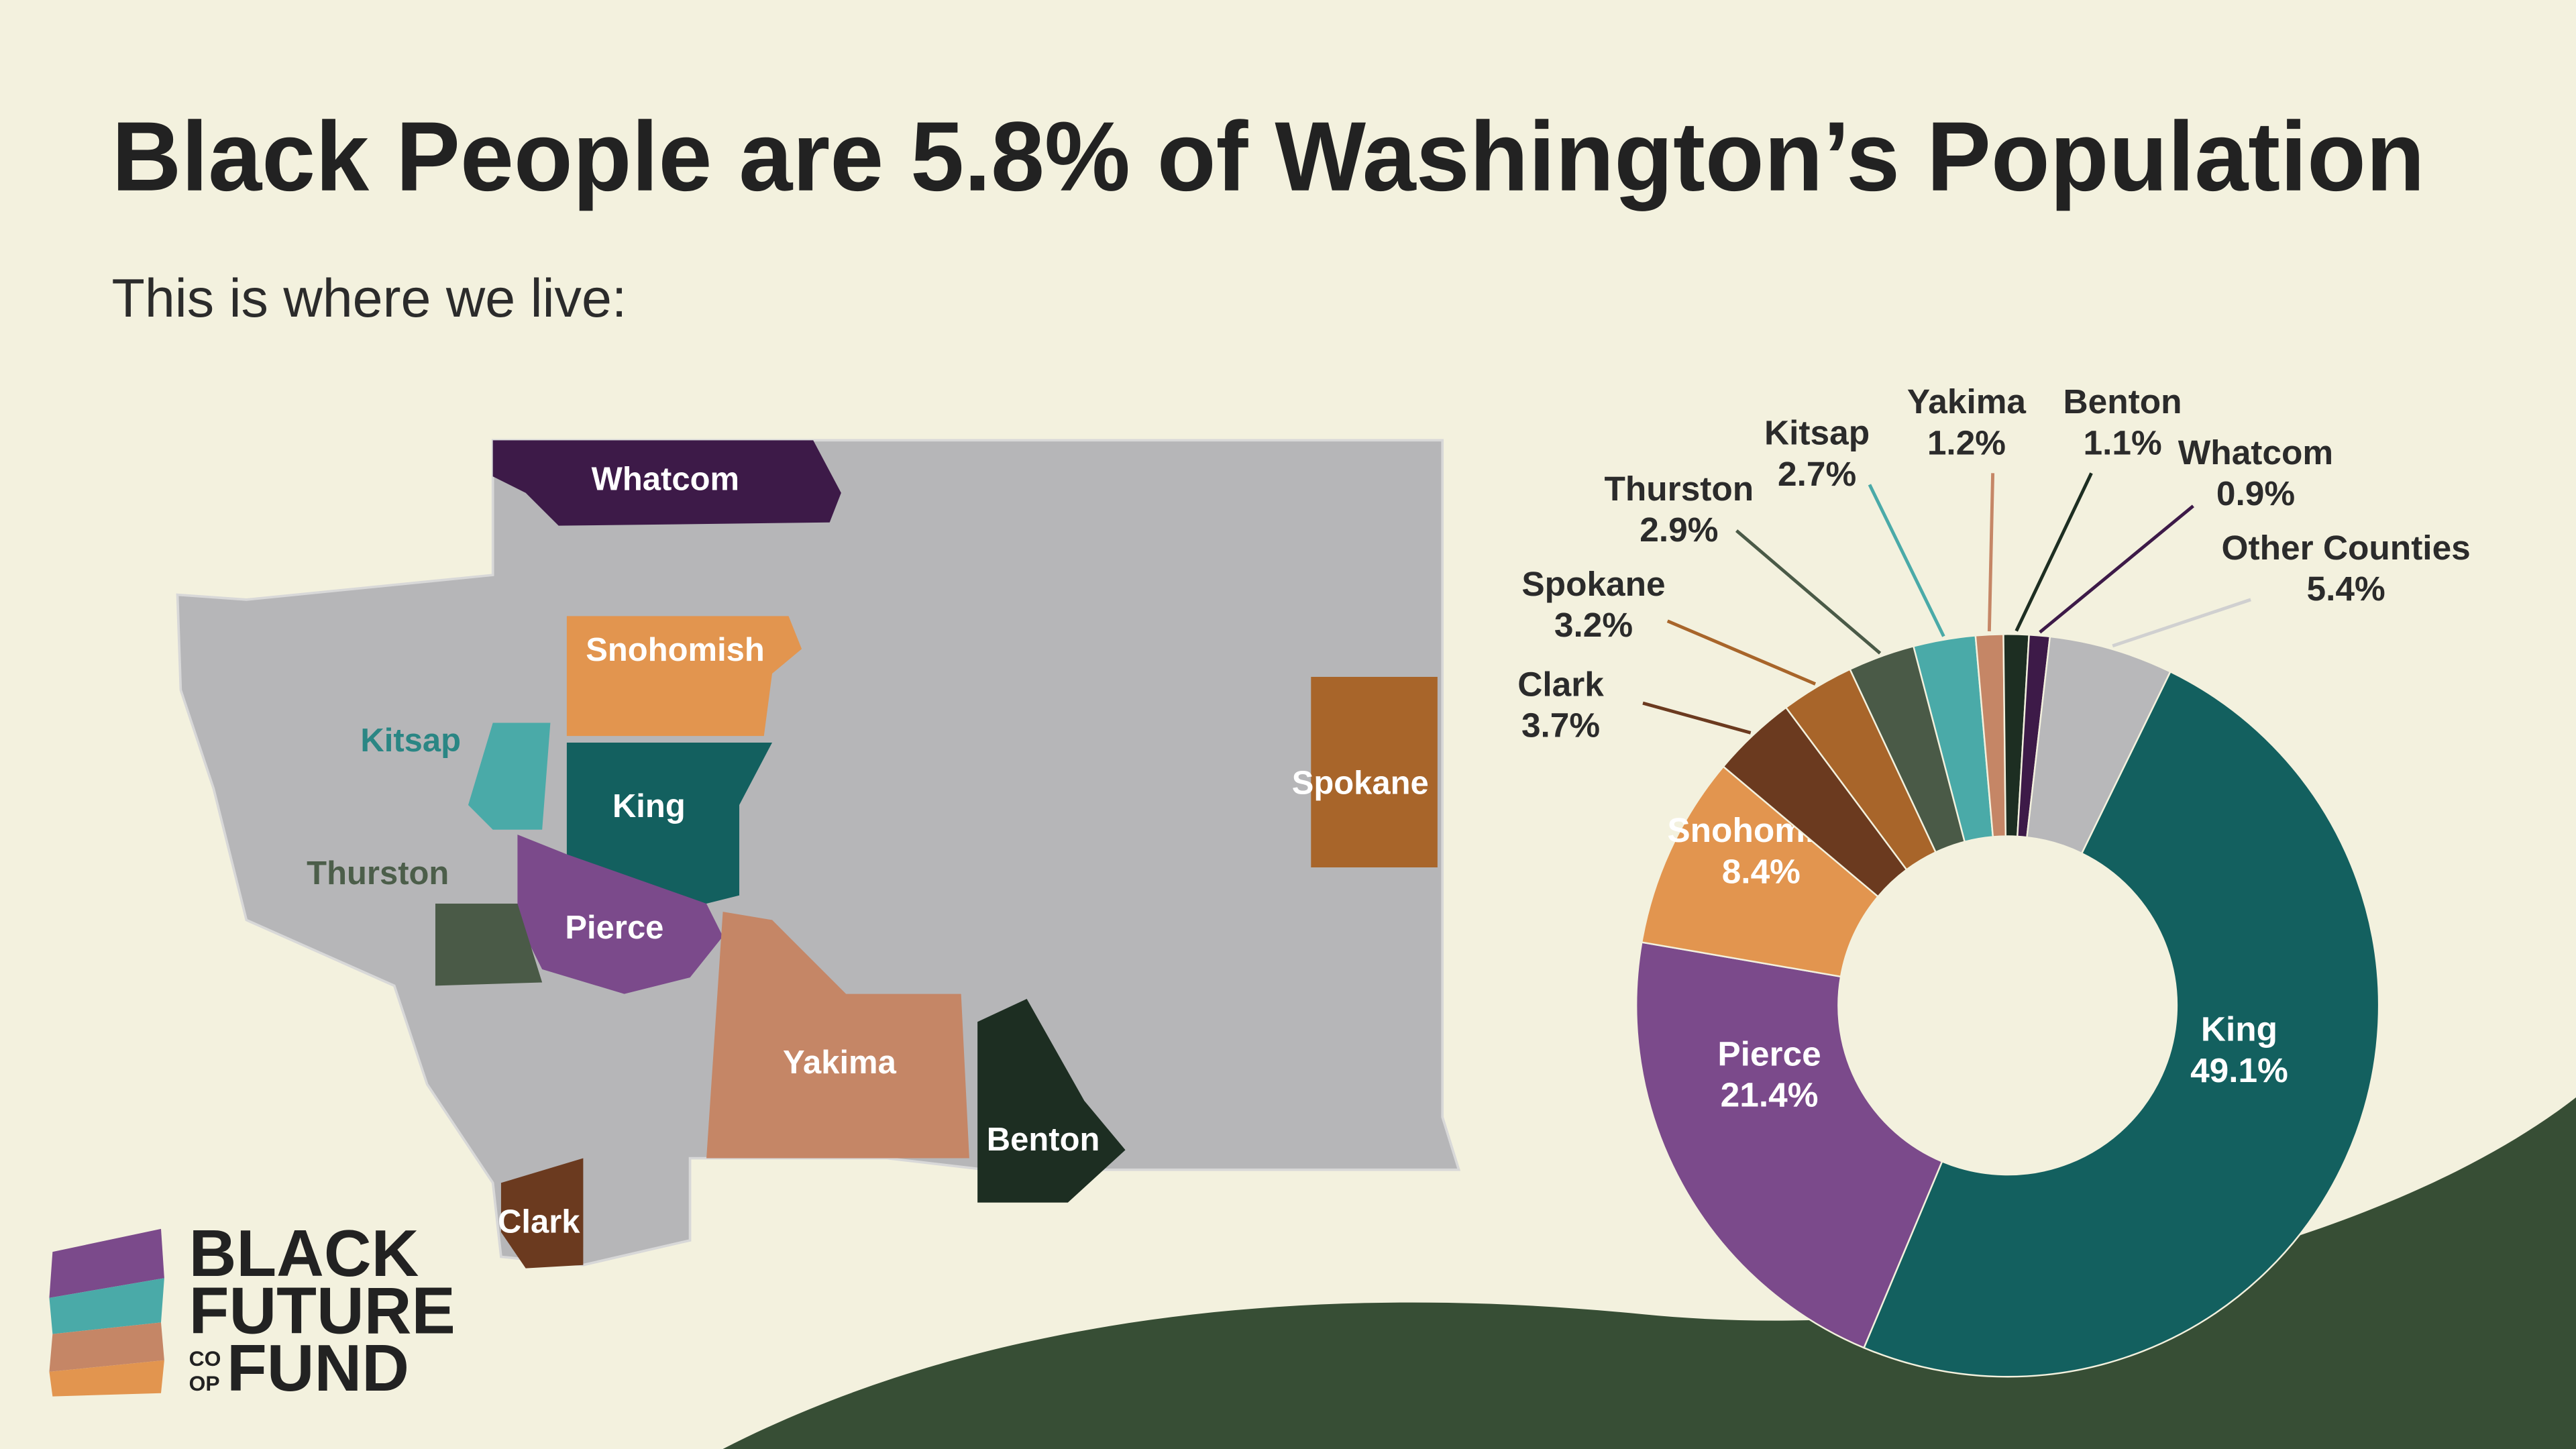 This screenshot has width=2576, height=1449. Describe the element at coordinates (2122, 401) in the screenshot. I see `slice-category: Benton` at that location.